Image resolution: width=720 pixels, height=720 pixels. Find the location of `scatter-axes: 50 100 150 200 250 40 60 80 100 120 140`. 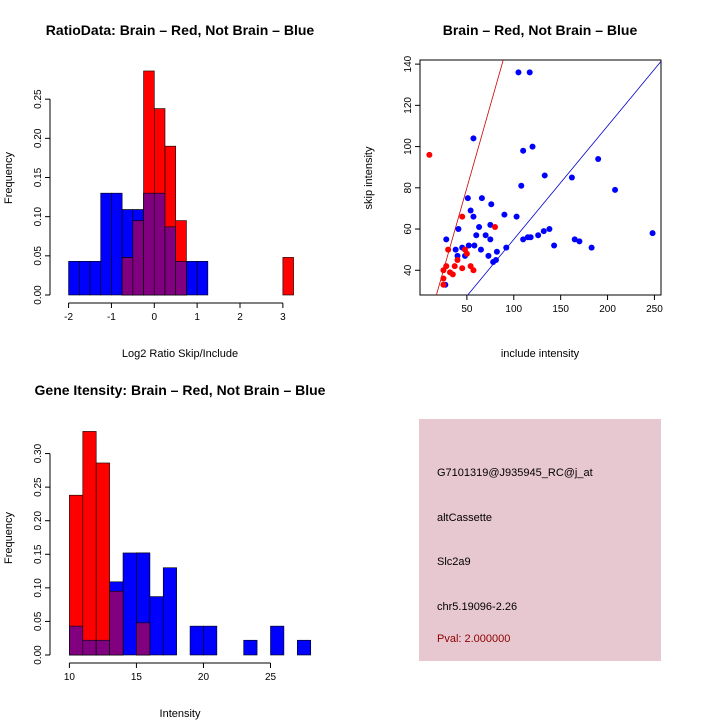

scatter-axes: 50 100 150 200 250 40 60 80 100 120 140 is located at coordinates (533, 185).